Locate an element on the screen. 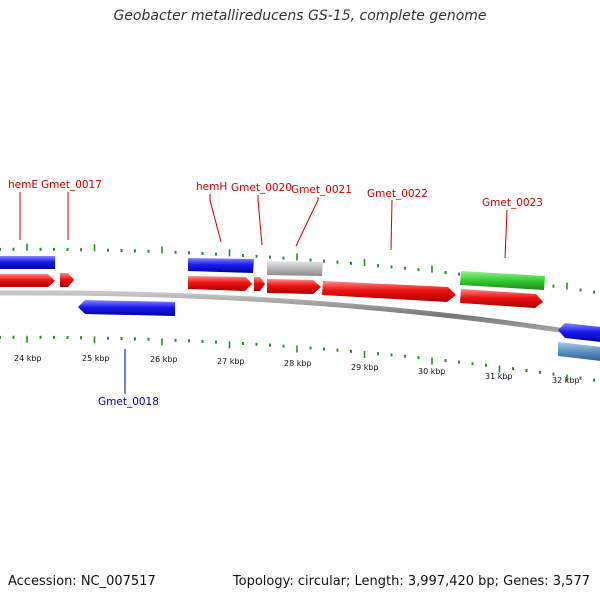 This screenshot has width=600, height=600. accession-text: Accession: NC_007517 is located at coordinates (82, 581).